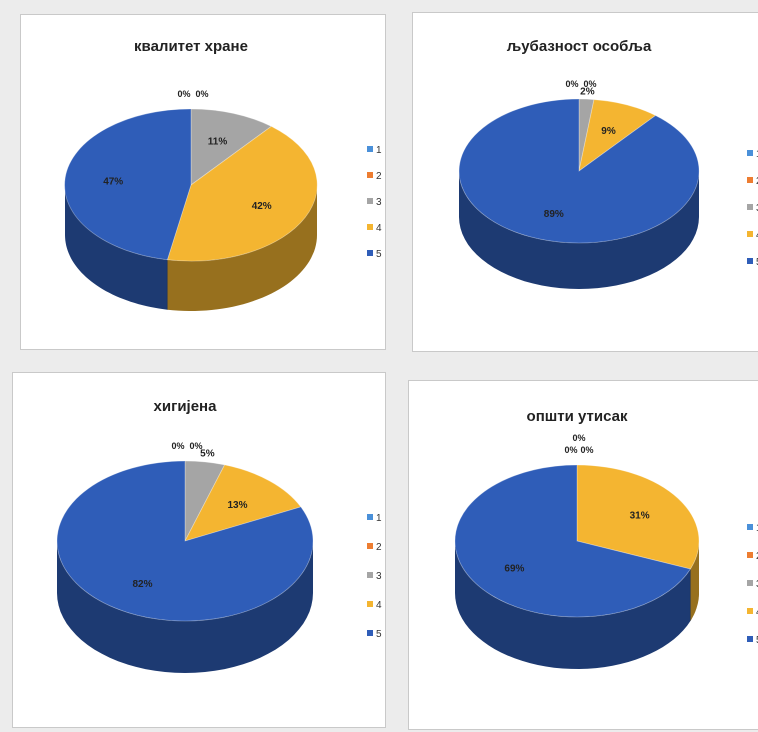 The height and width of the screenshot is (732, 758). I want to click on data-label-4: 13%, so click(237, 505).